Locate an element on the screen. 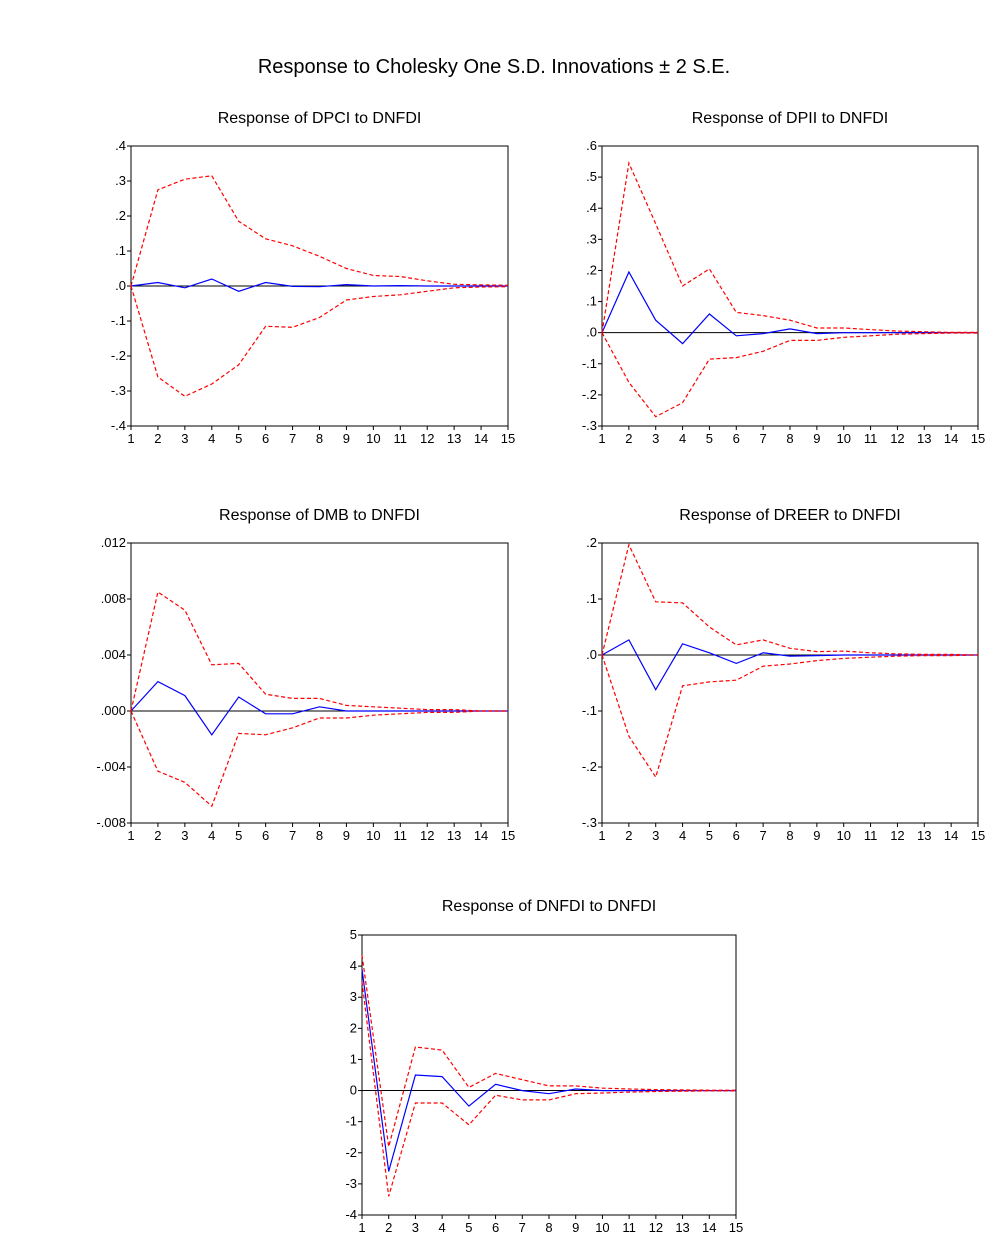 This screenshot has width=988, height=1241. y-tick-label: .012 is located at coordinates (113, 542).